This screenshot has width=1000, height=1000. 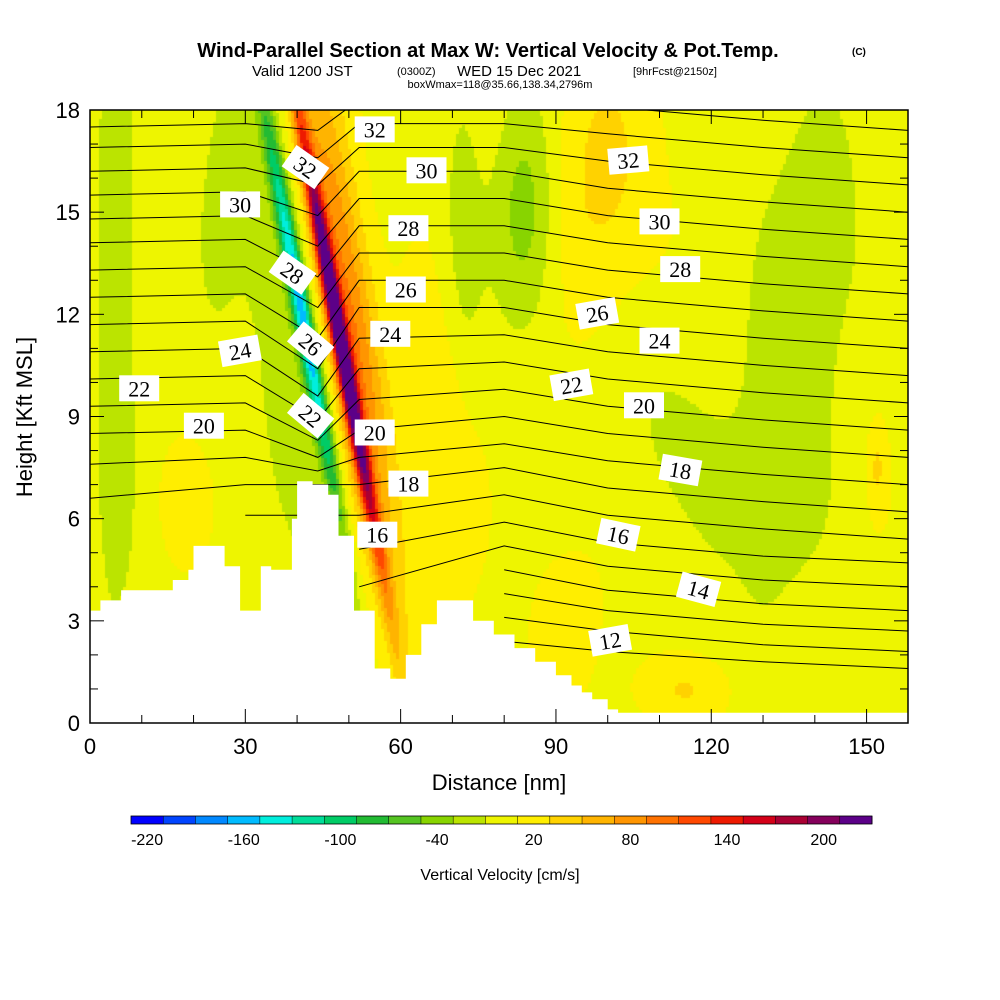 I want to click on contour-label-text: 20, so click(x=375, y=433).